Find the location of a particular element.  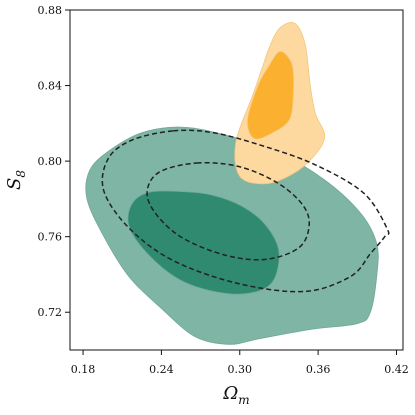

x-tick-label: 0.18 is located at coordinates (83, 369).